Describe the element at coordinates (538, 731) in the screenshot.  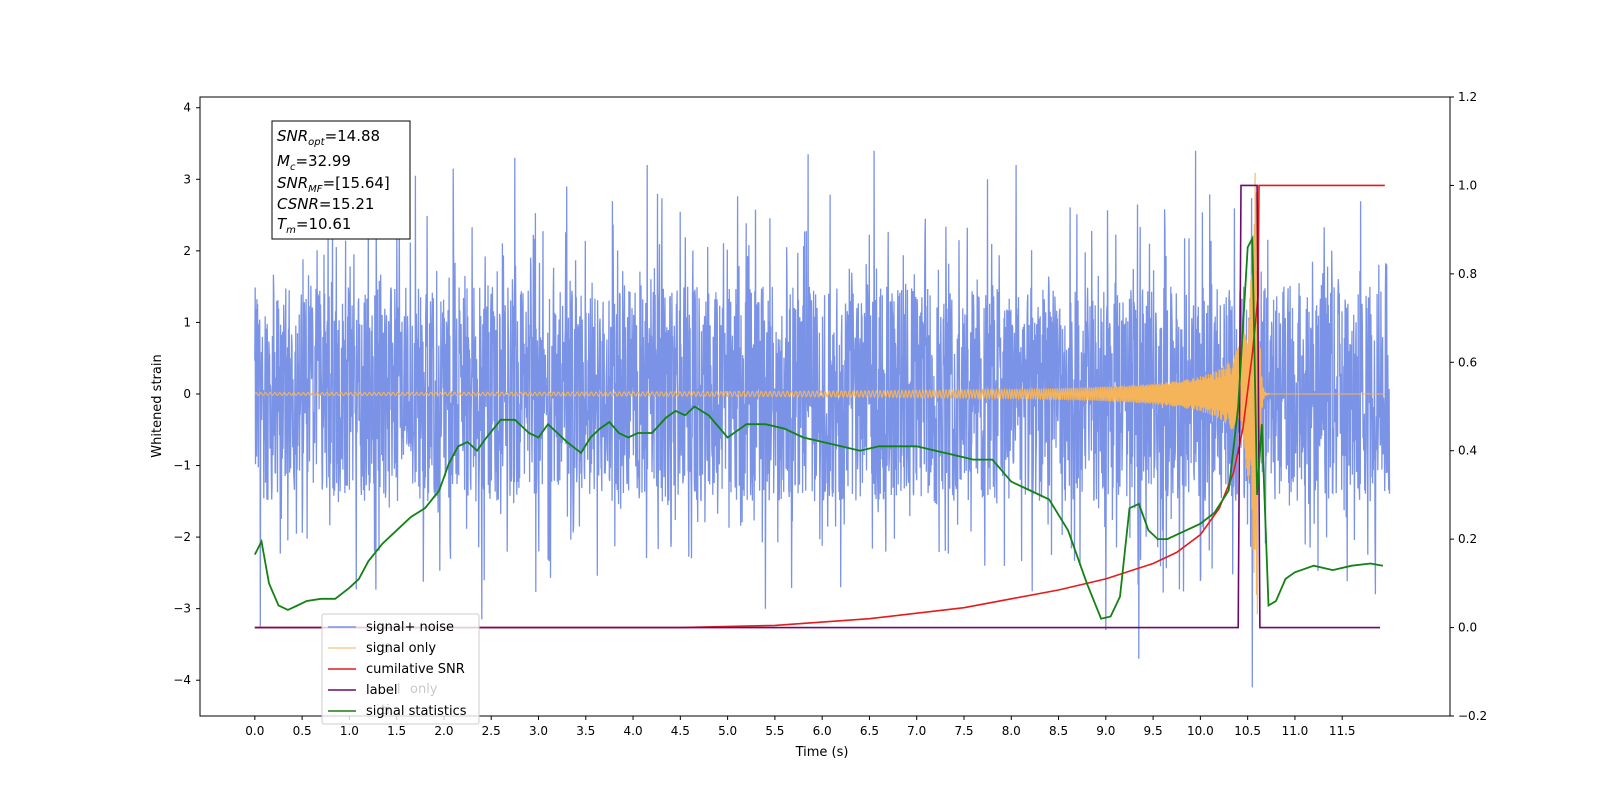
I see `x-tick-label: 3.0` at that location.